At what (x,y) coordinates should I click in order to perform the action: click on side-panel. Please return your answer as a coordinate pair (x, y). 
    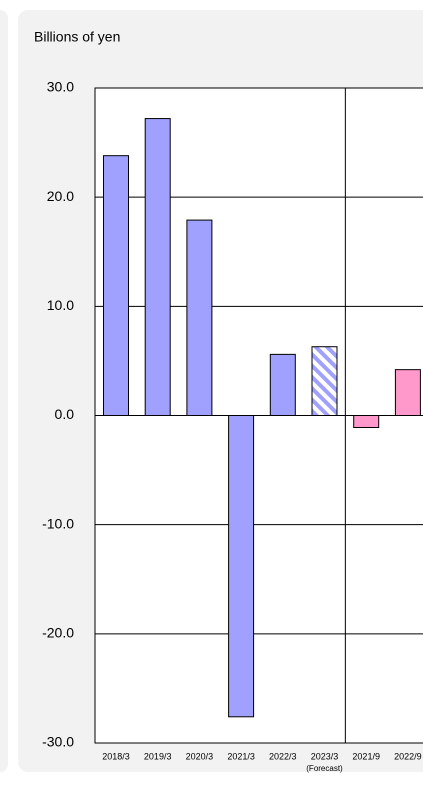
    Looking at the image, I should click on (4, 391).